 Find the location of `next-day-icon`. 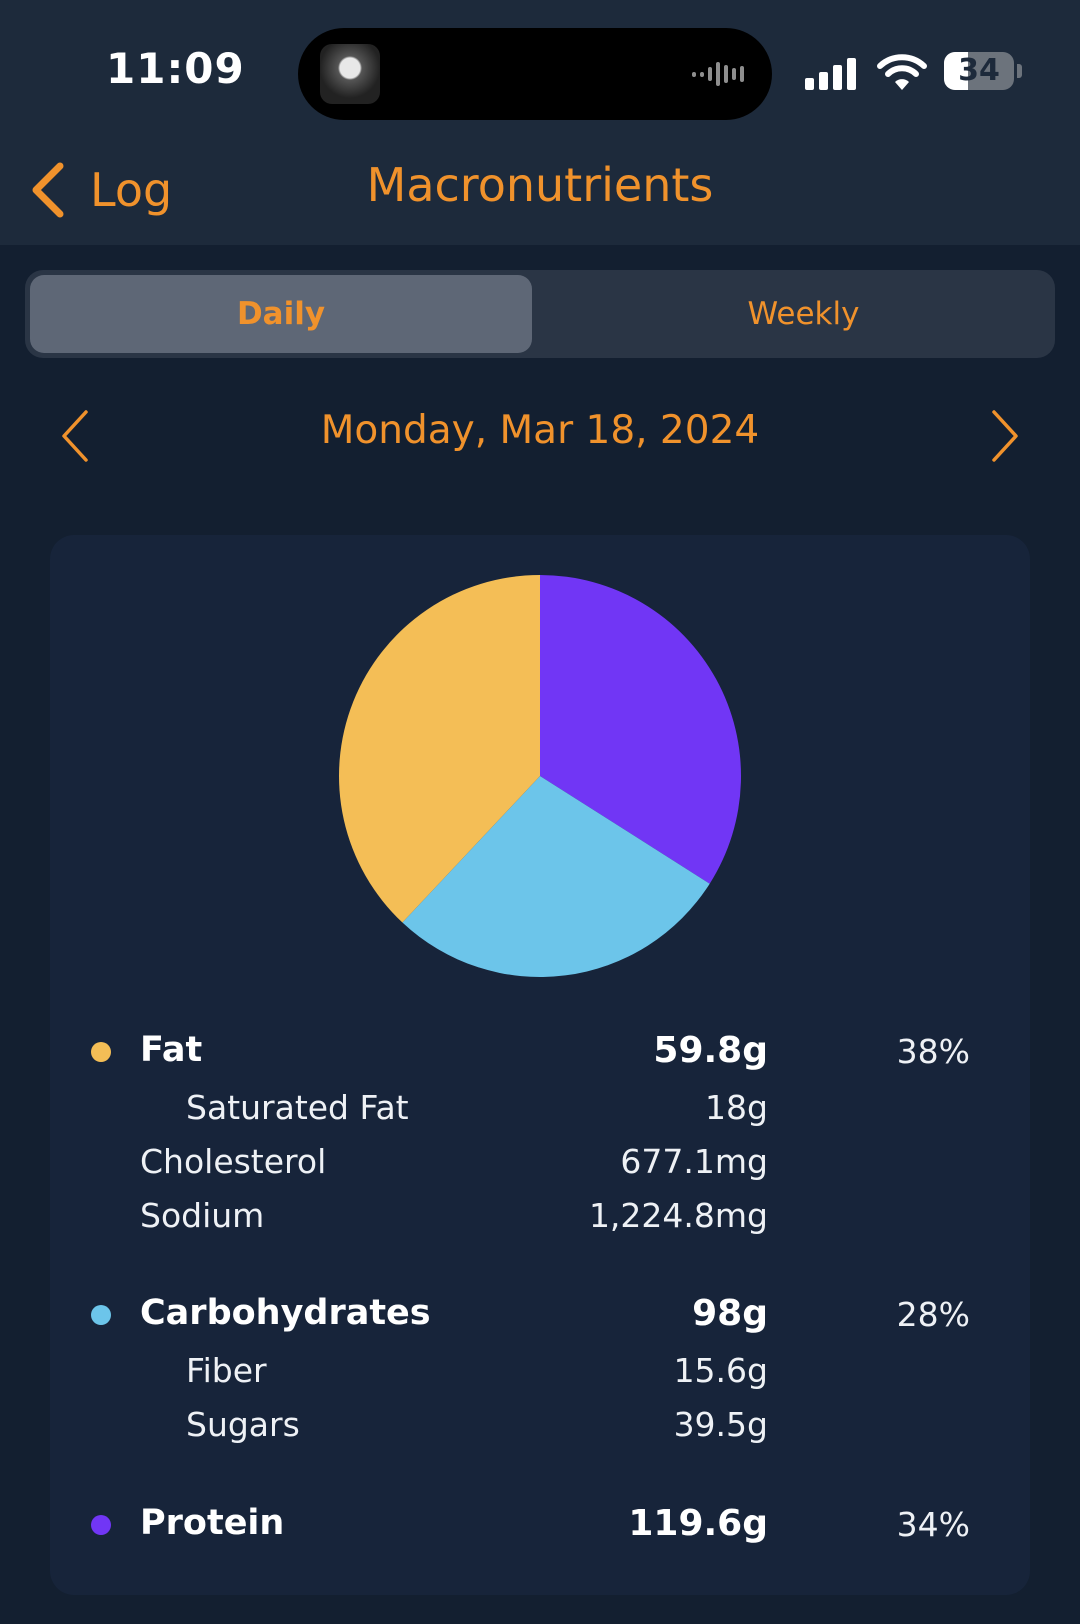

next-day-icon is located at coordinates (1004, 436).